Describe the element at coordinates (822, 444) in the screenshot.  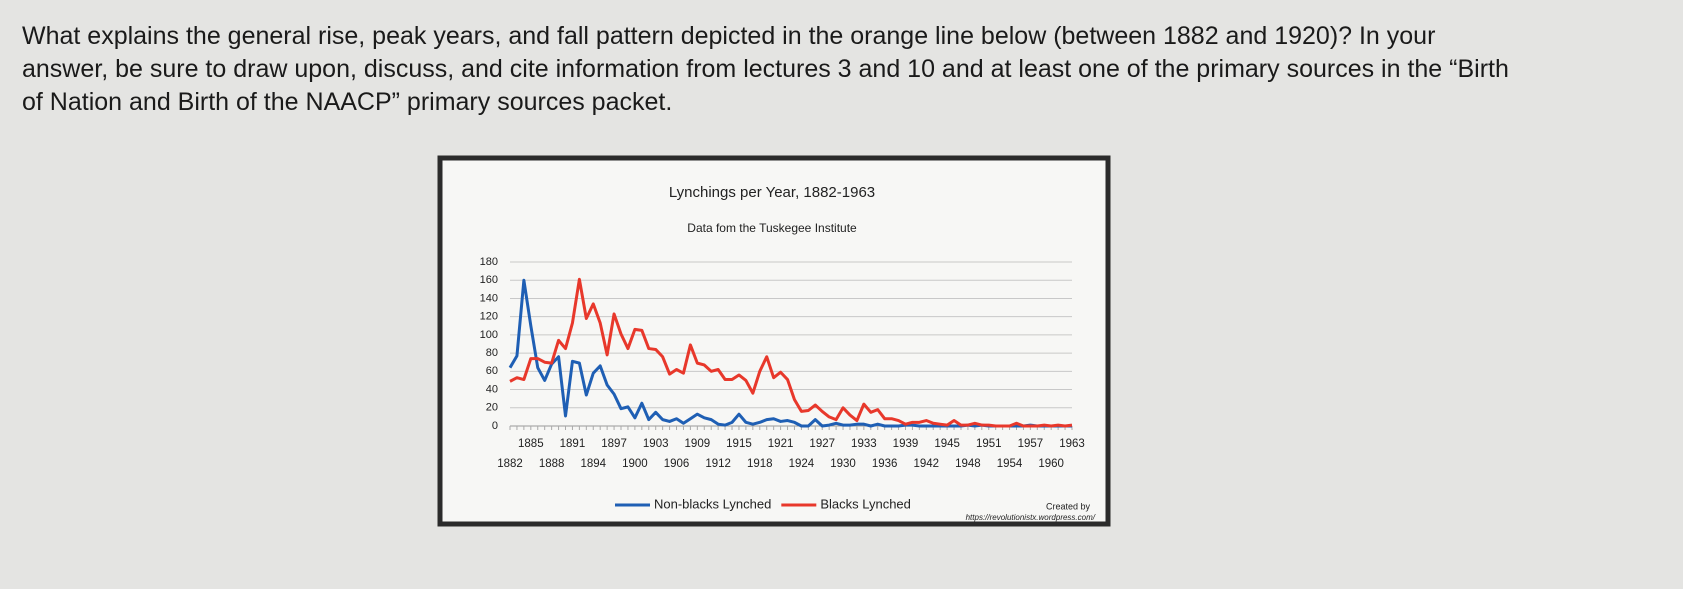
I see `x-tick-label: 1927` at that location.